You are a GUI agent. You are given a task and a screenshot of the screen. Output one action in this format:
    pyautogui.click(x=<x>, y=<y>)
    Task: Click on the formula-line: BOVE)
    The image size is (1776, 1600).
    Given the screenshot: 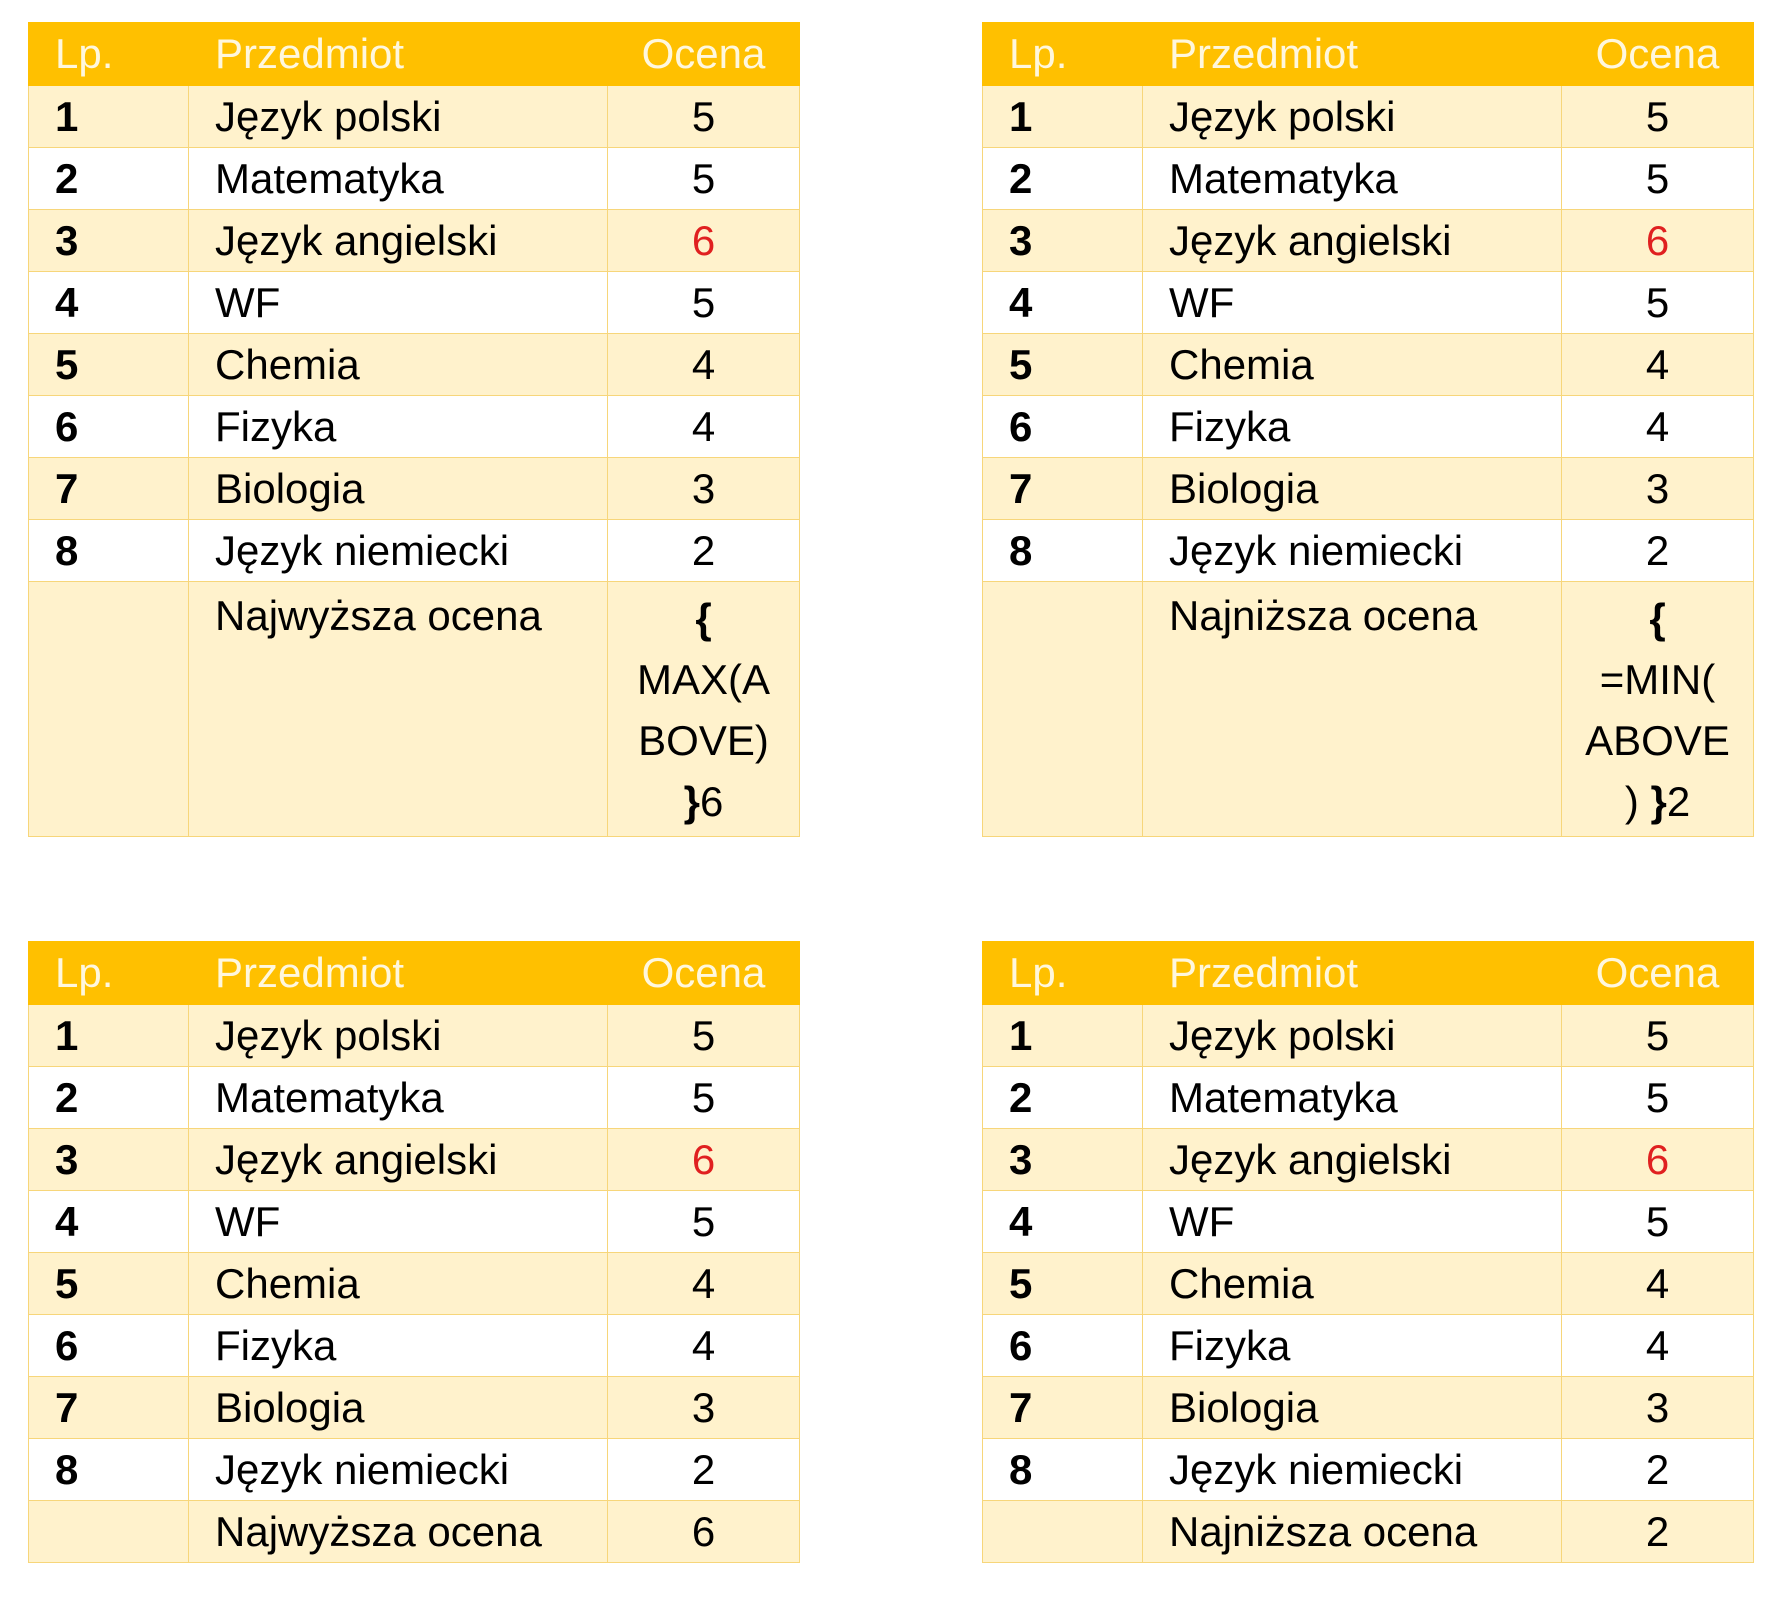 What is the action you would take?
    pyautogui.click(x=703, y=740)
    